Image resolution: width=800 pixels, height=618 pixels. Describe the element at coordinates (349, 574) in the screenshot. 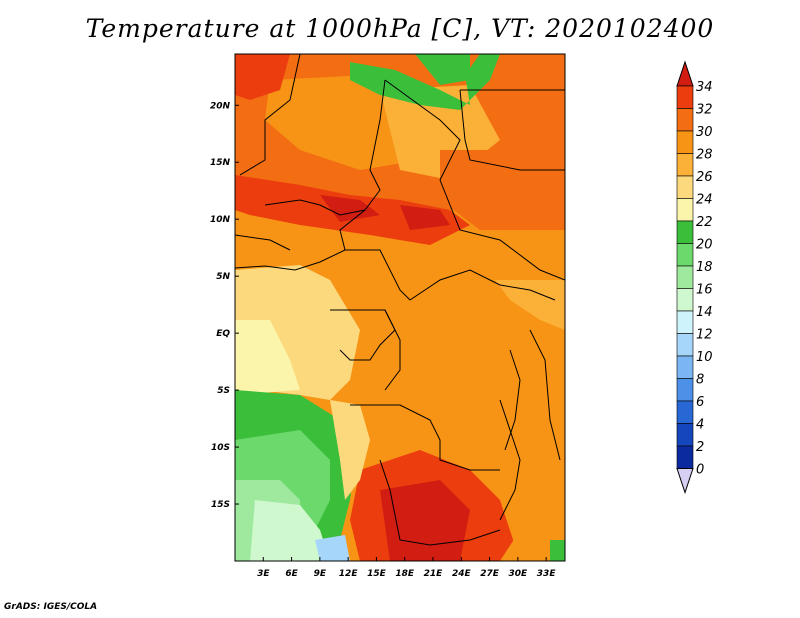

I see `lon-tick-label: 12E` at that location.